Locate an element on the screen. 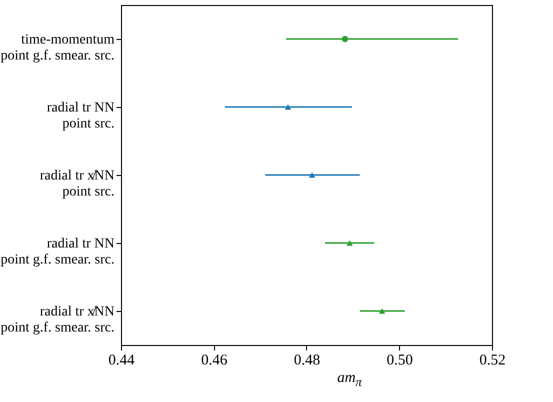 This screenshot has width=553, height=402. x-tick-label: 0.44 is located at coordinates (122, 360).